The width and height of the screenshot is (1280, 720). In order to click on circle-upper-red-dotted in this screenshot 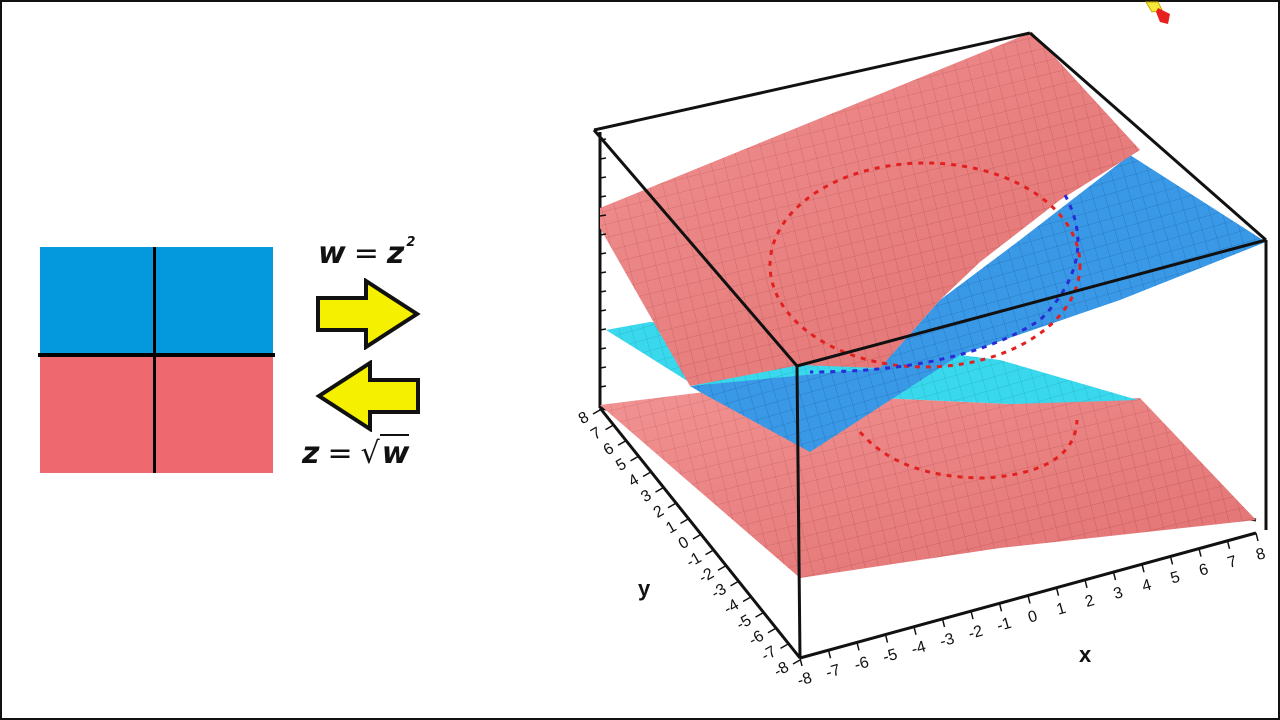, I will do `click(925, 265)`.